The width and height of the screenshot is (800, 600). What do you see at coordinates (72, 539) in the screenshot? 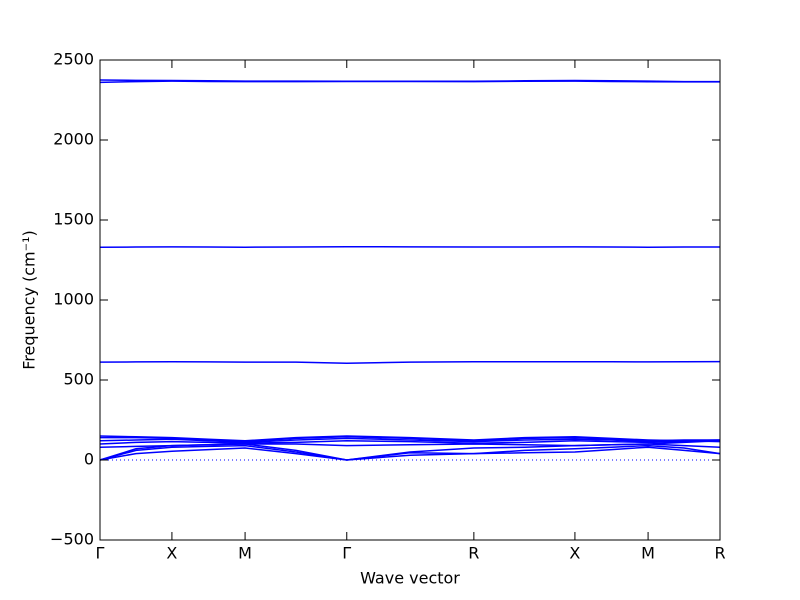
I see `y-tick-label: −500` at bounding box center [72, 539].